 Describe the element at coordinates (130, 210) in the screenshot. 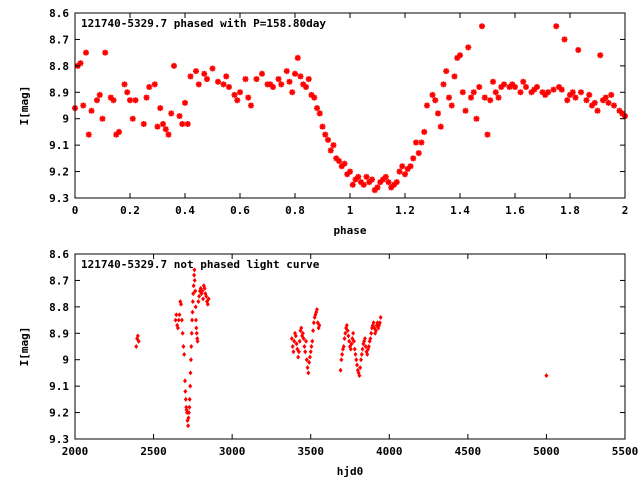

I see `x-tick-label: 0.2` at that location.